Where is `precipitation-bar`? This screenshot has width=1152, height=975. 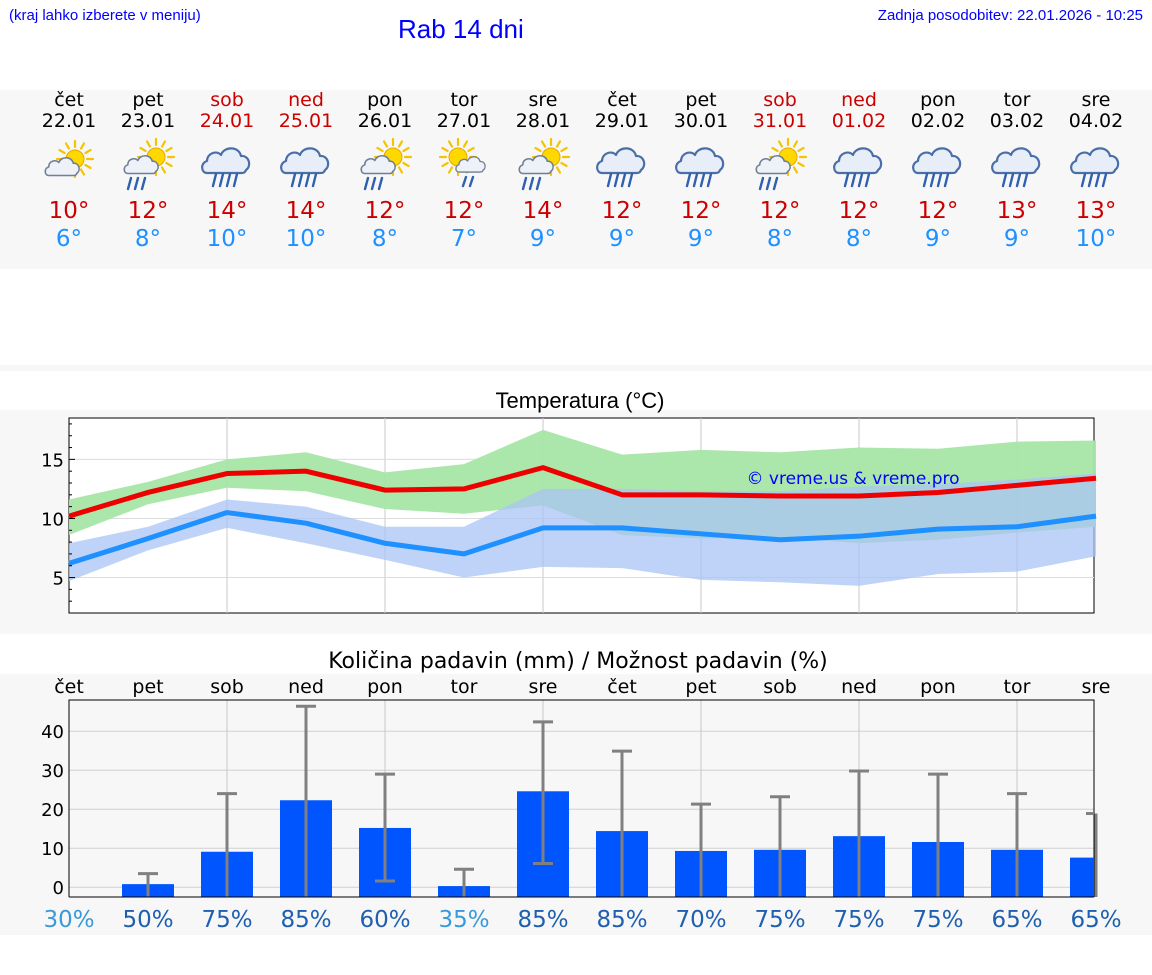
precipitation-bar is located at coordinates (1082, 877).